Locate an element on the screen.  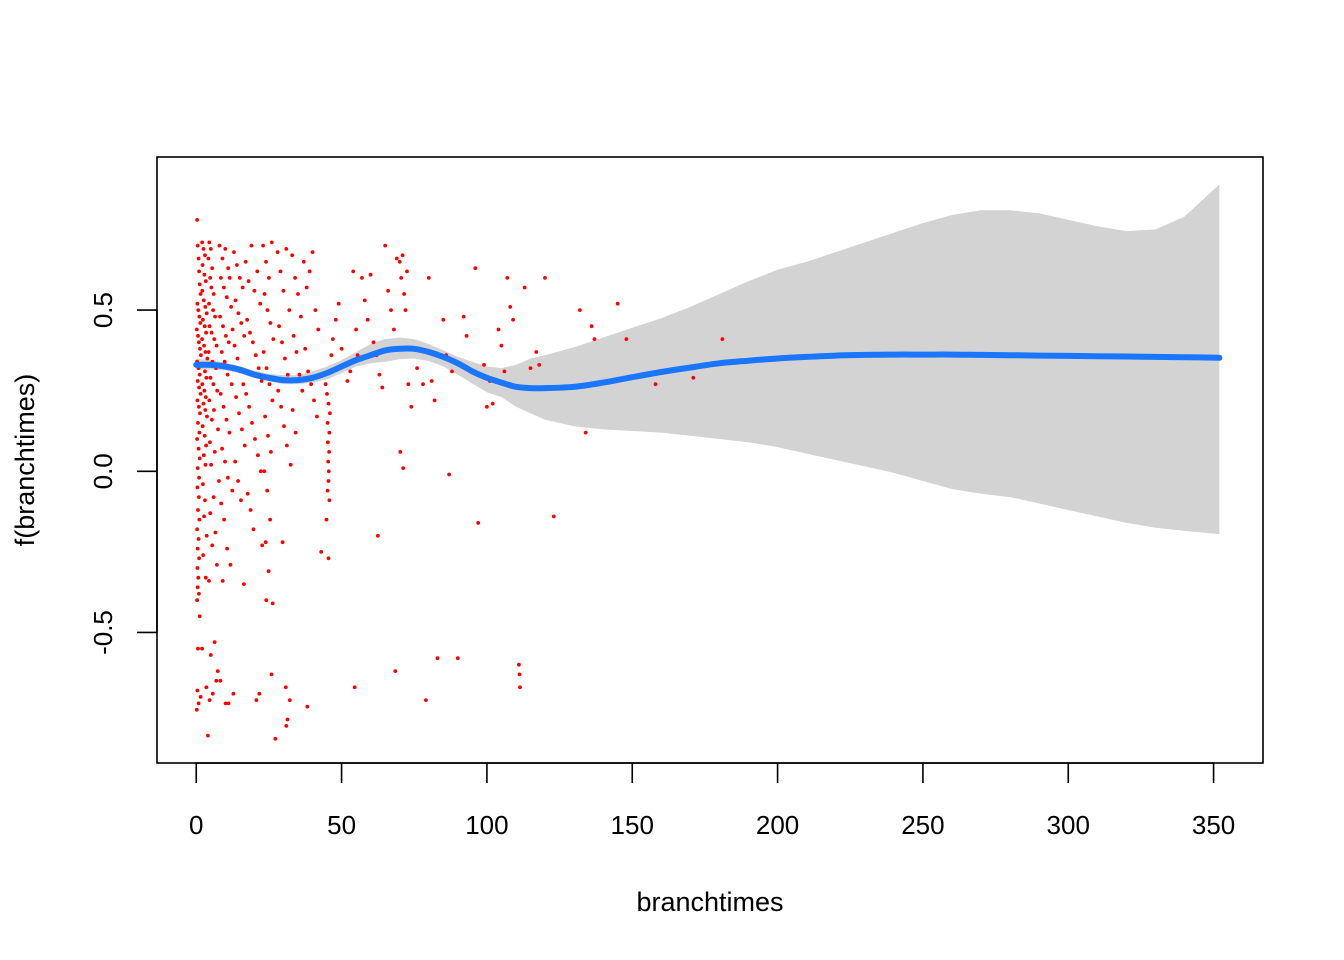
fit-line is located at coordinates (708, 368).